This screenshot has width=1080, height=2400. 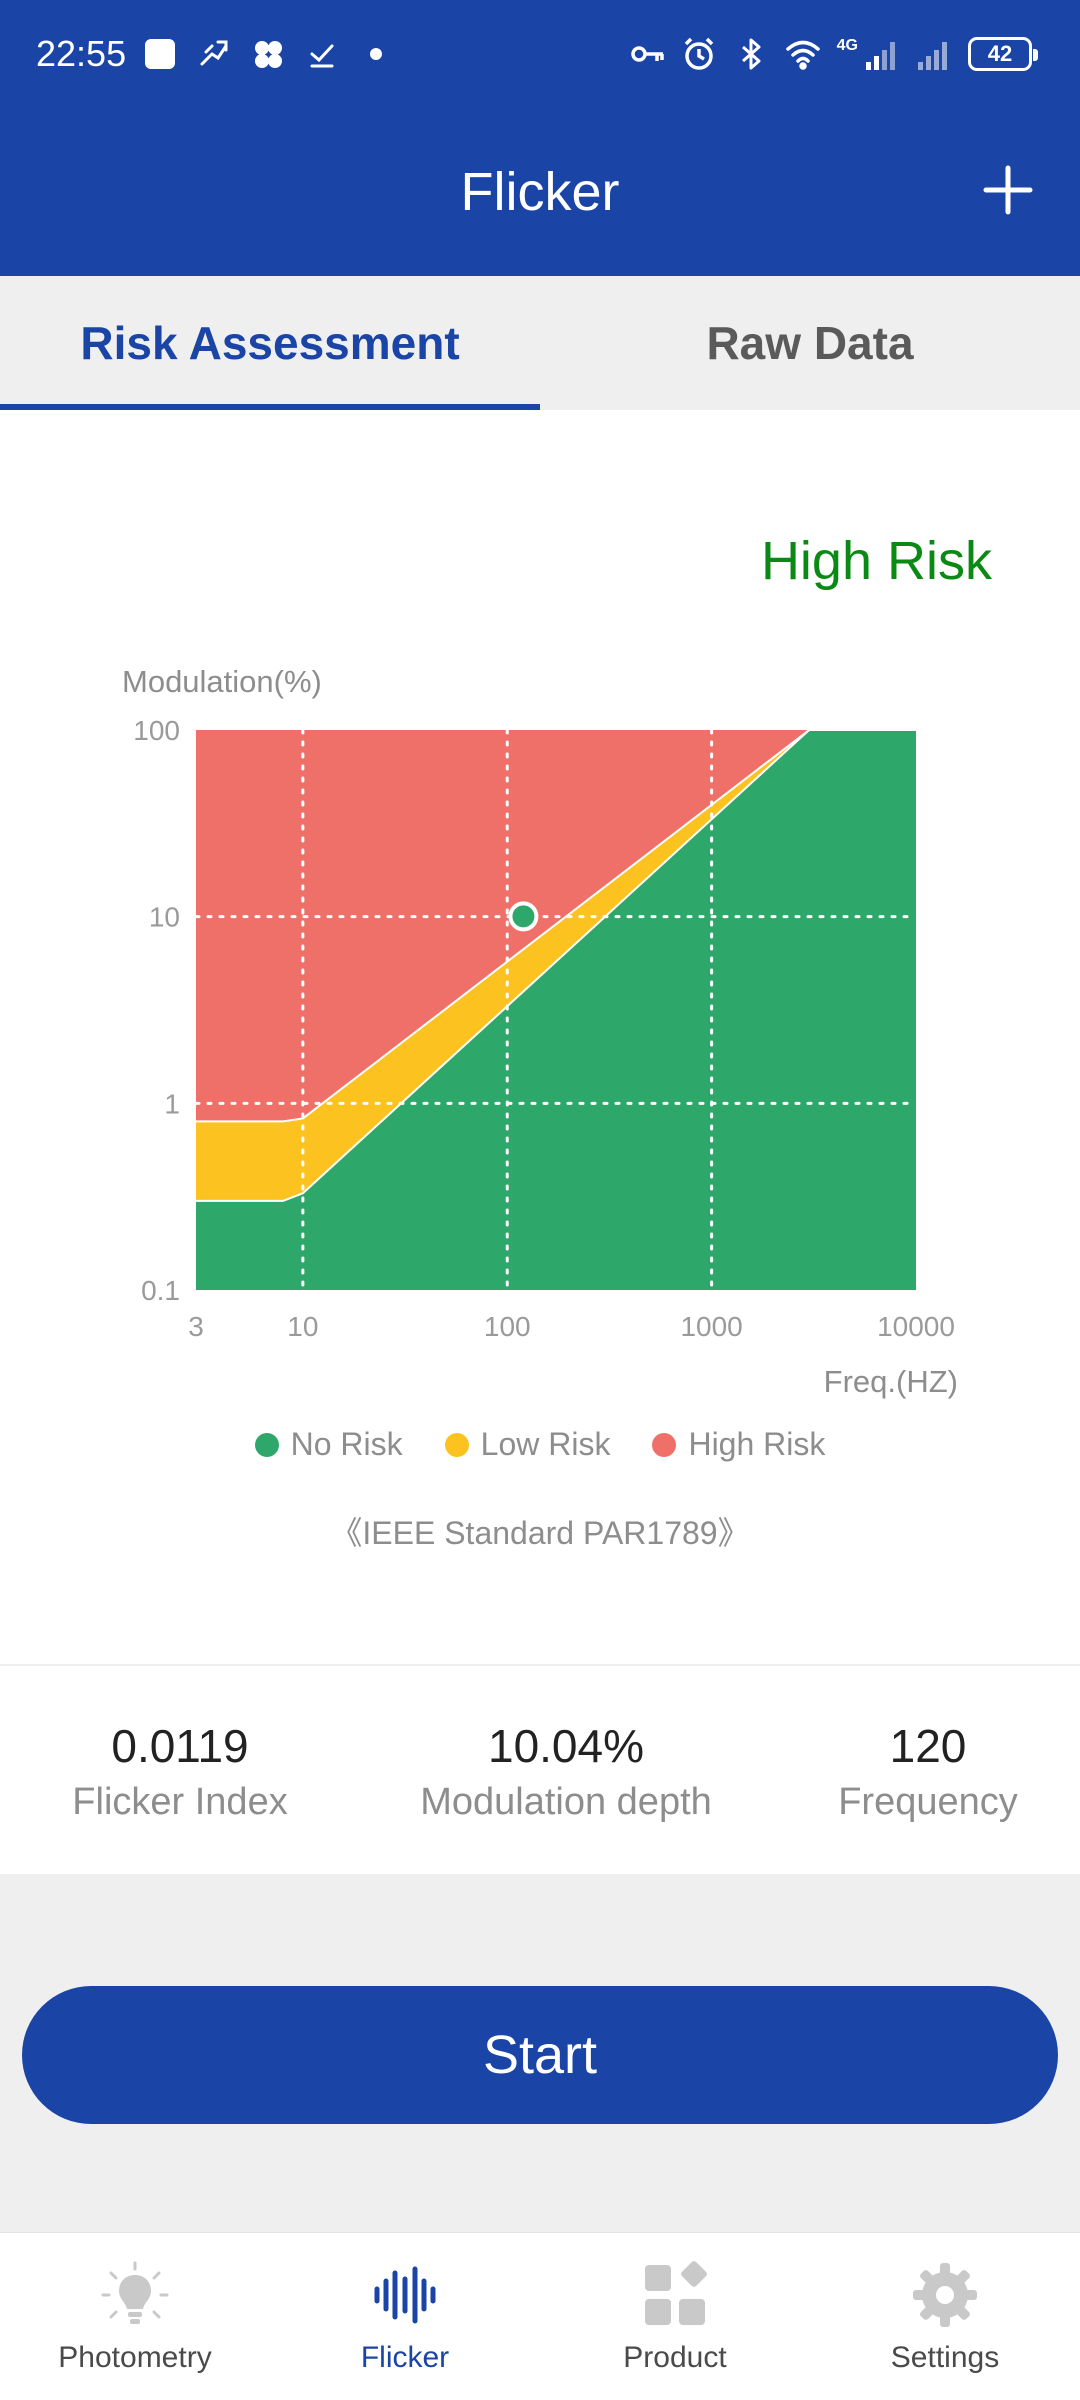 What do you see at coordinates (376, 54) in the screenshot?
I see `dot-icon` at bounding box center [376, 54].